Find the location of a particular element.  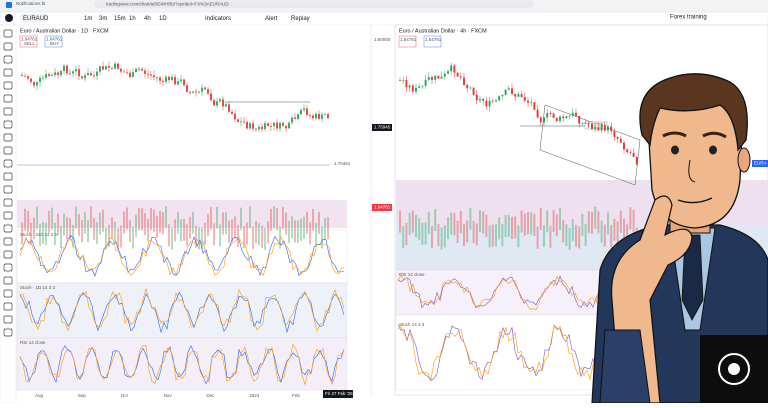

interval-button: 1D is located at coordinates (163, 19).